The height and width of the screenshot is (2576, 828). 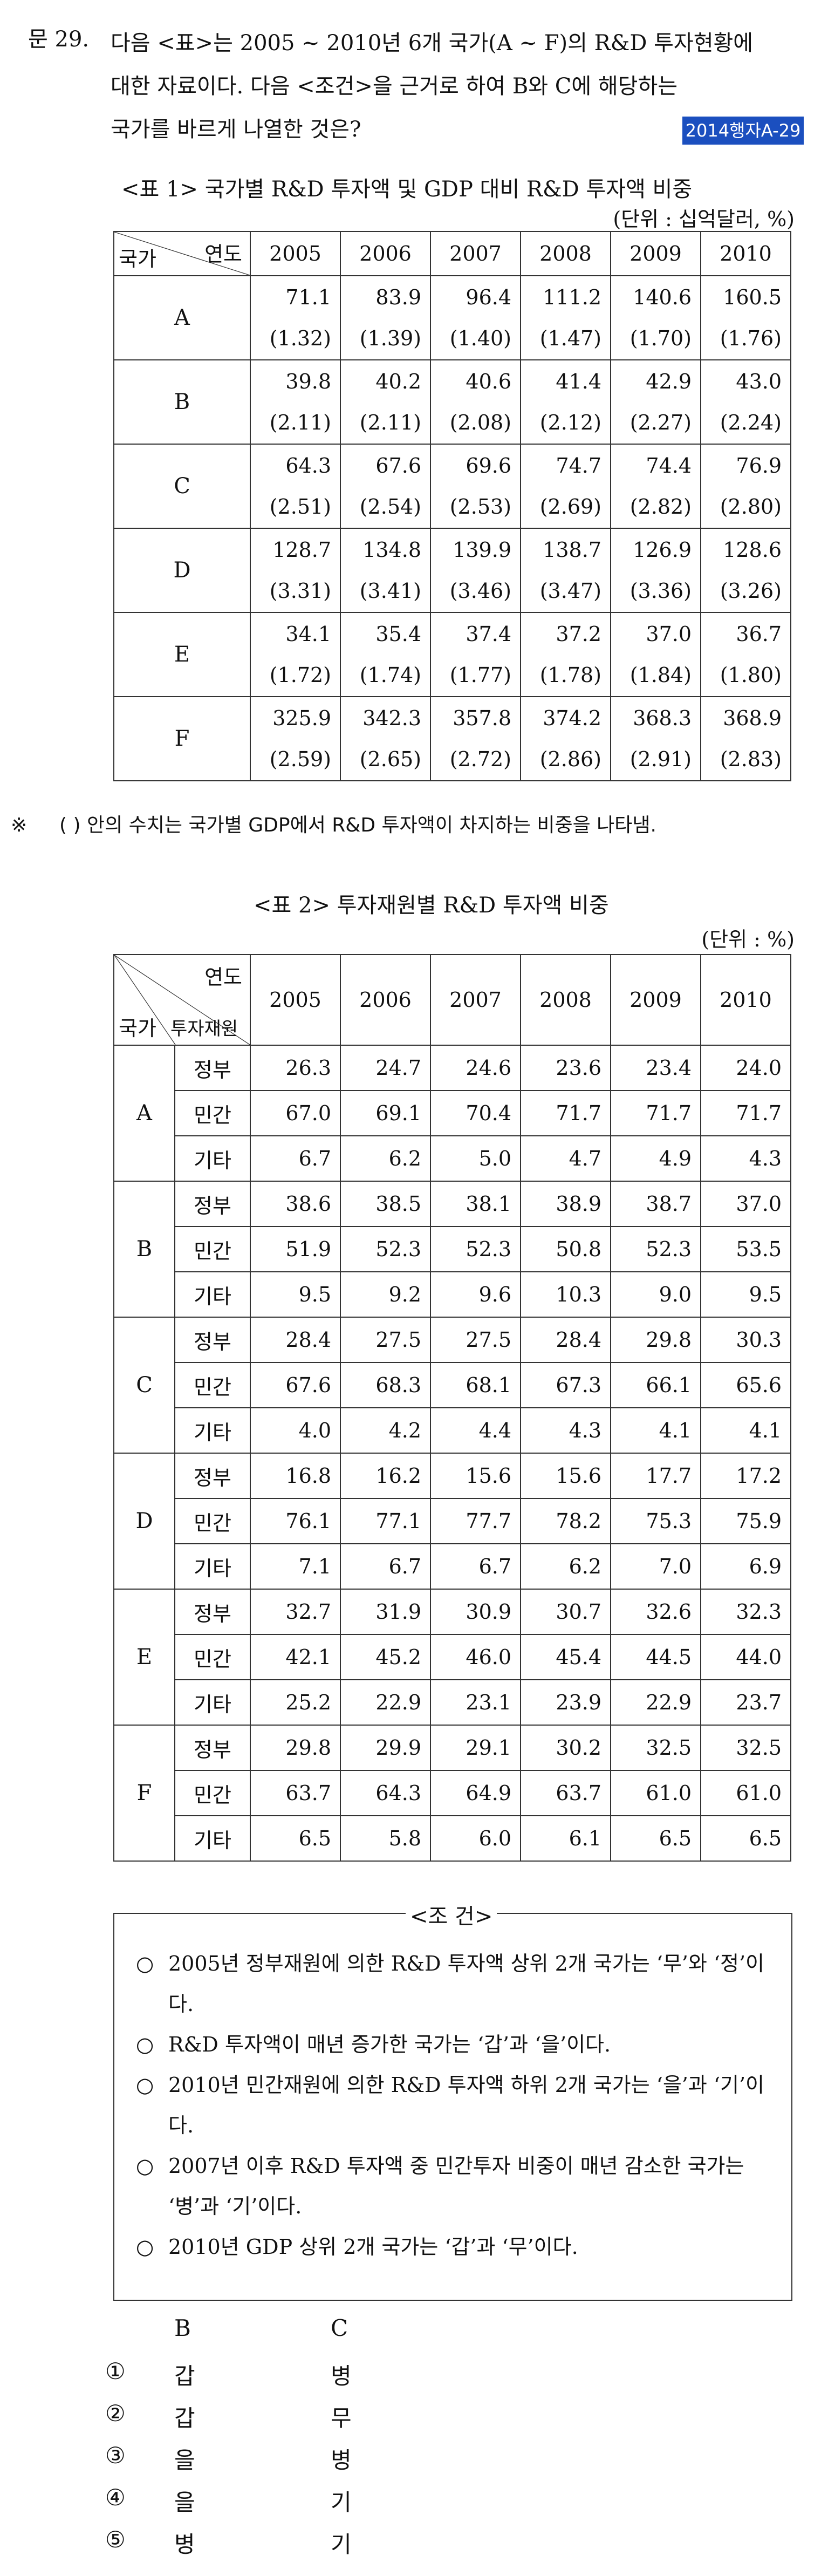 What do you see at coordinates (116, 2539) in the screenshot?
I see `option-number: ⑤` at bounding box center [116, 2539].